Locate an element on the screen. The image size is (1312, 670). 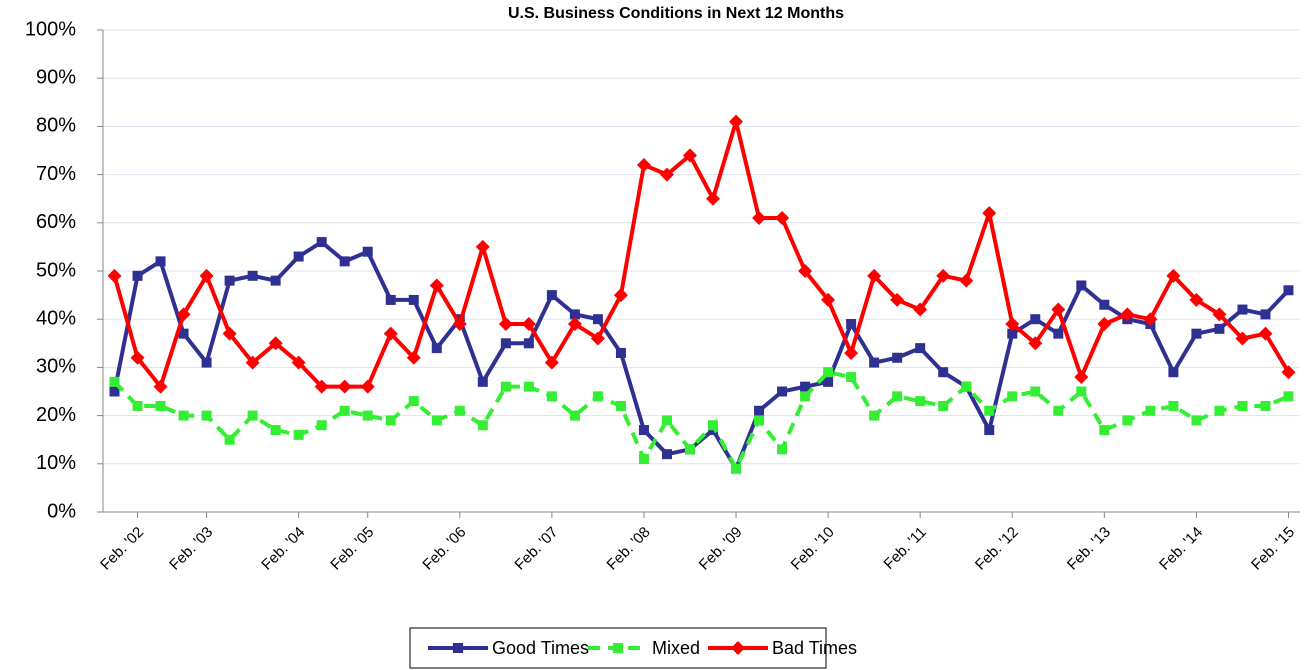
x-tick-label: Feb. '04 is located at coordinates (283, 549).